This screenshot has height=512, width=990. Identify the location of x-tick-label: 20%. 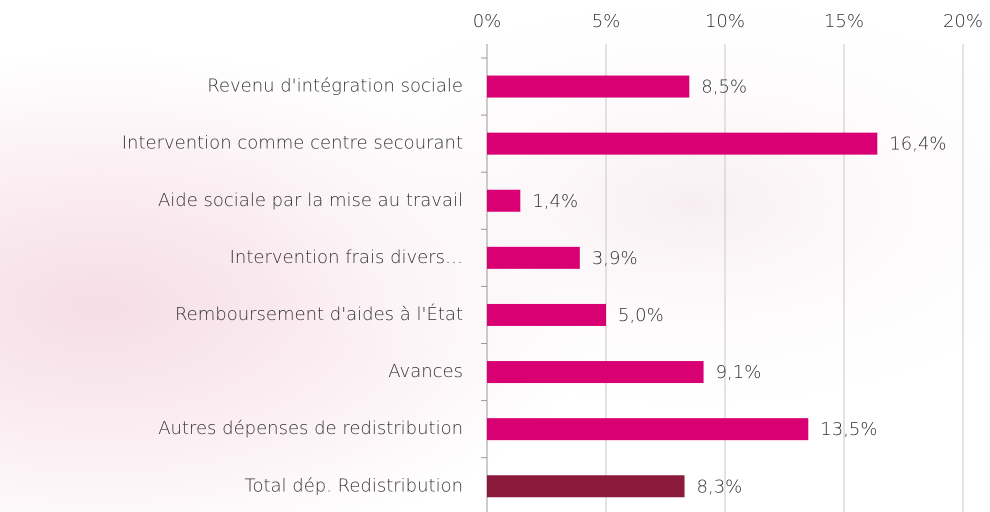
(963, 21).